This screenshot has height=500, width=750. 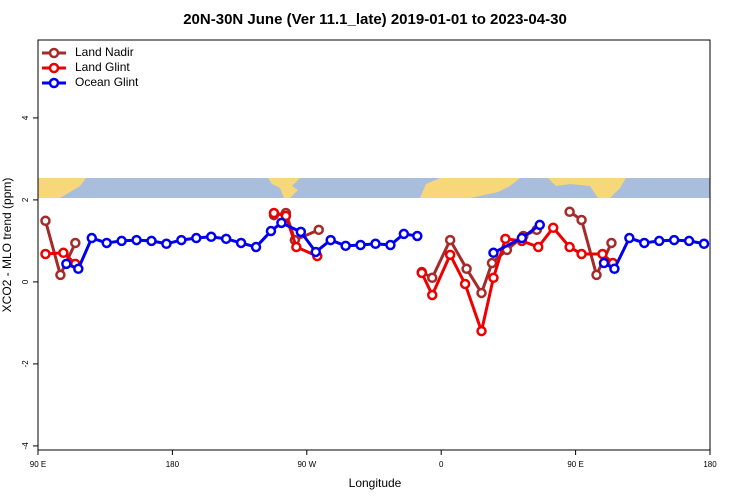 I want to click on legend-label: Ocean Glint, so click(x=107, y=82).